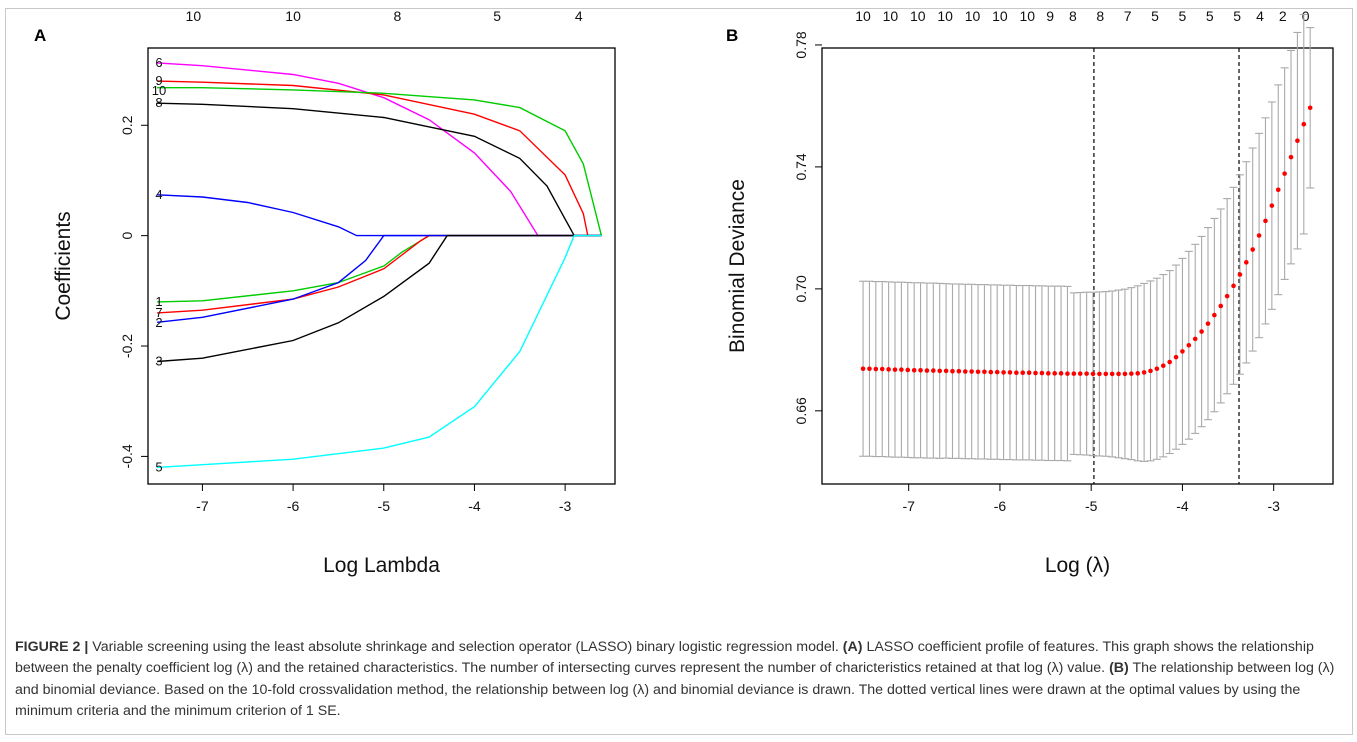 Image resolution: width=1357 pixels, height=742 pixels. What do you see at coordinates (158, 322) in the screenshot?
I see `series-label-2: 2` at bounding box center [158, 322].